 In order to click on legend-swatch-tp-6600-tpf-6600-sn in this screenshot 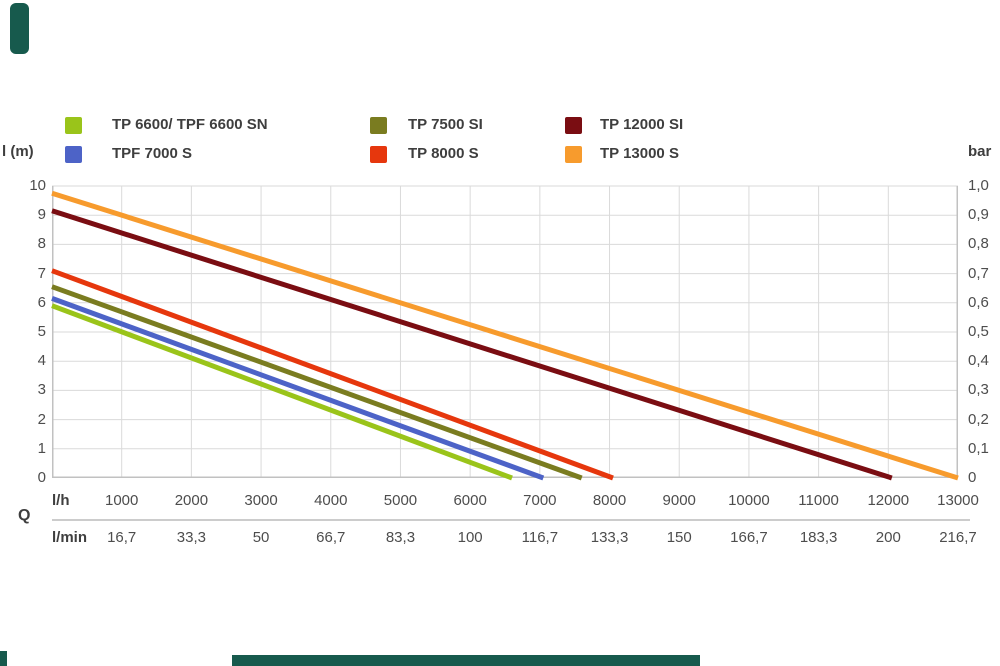, I will do `click(73, 125)`.